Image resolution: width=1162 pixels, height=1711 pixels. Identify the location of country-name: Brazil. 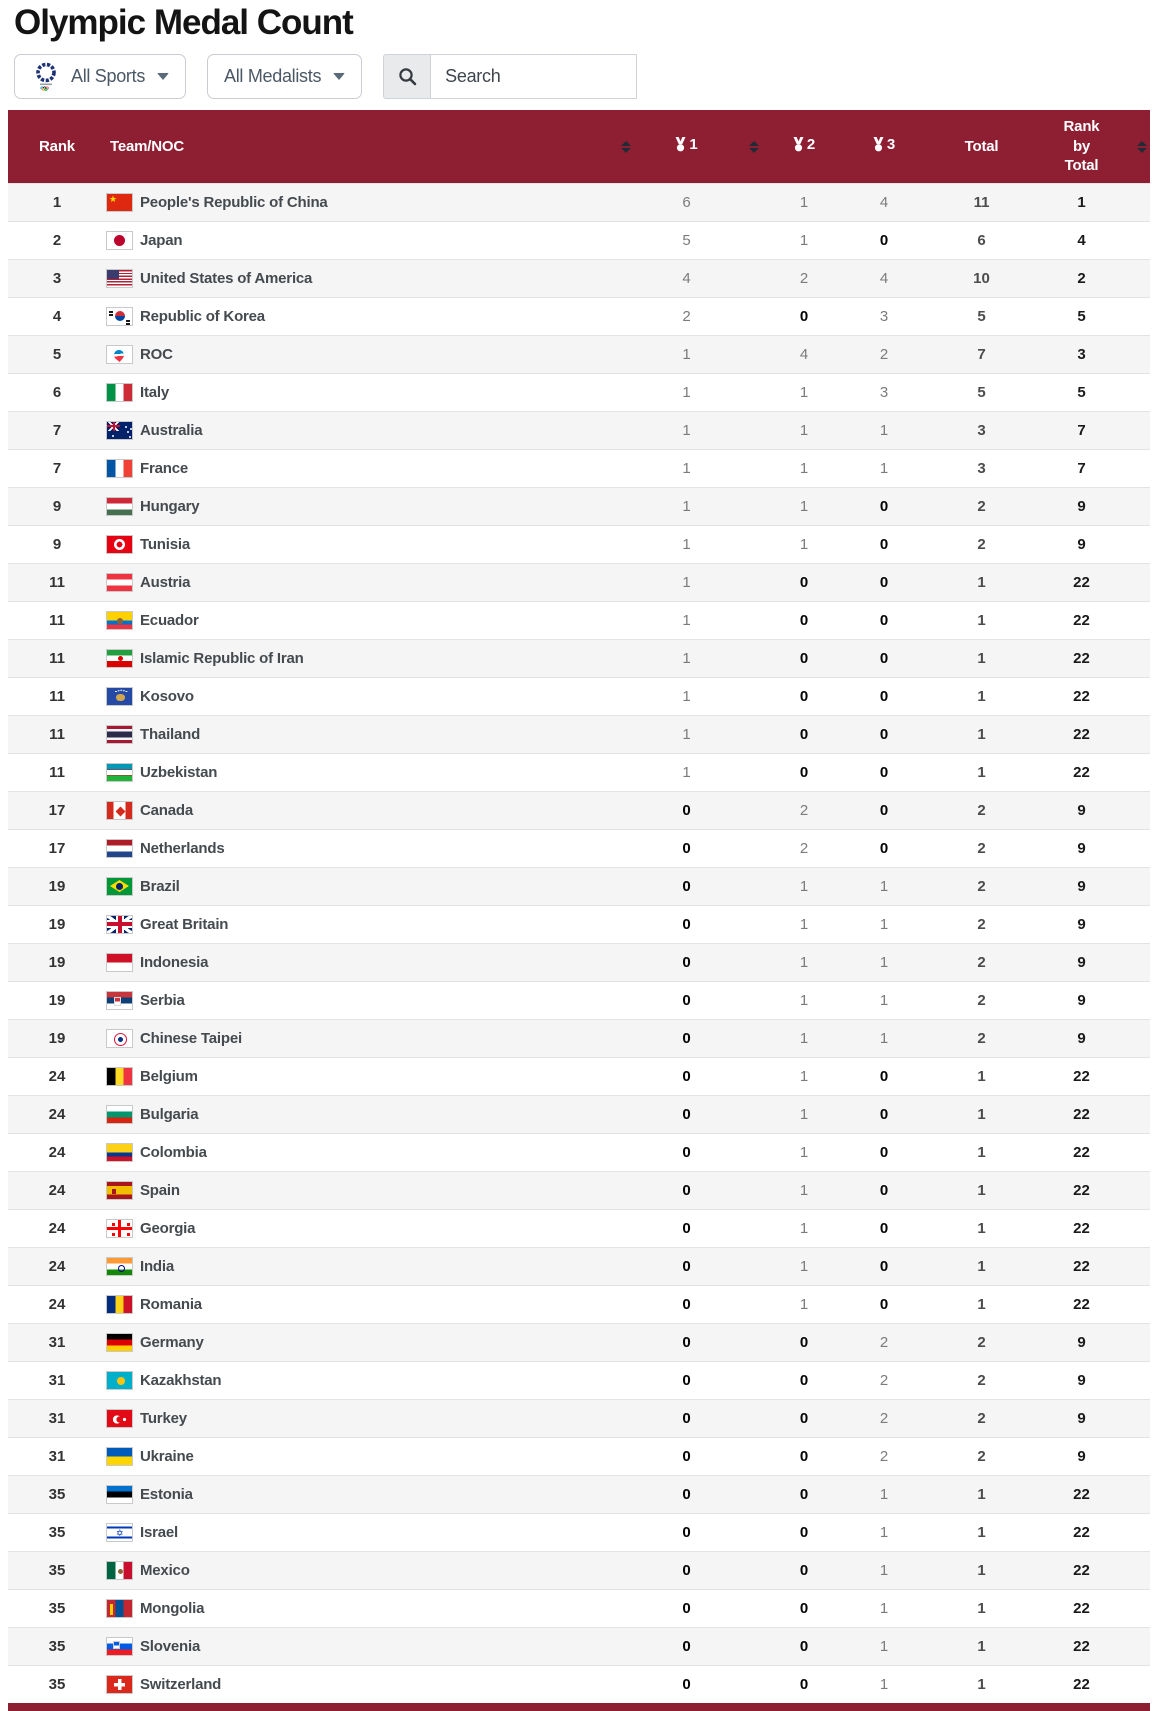
(160, 886).